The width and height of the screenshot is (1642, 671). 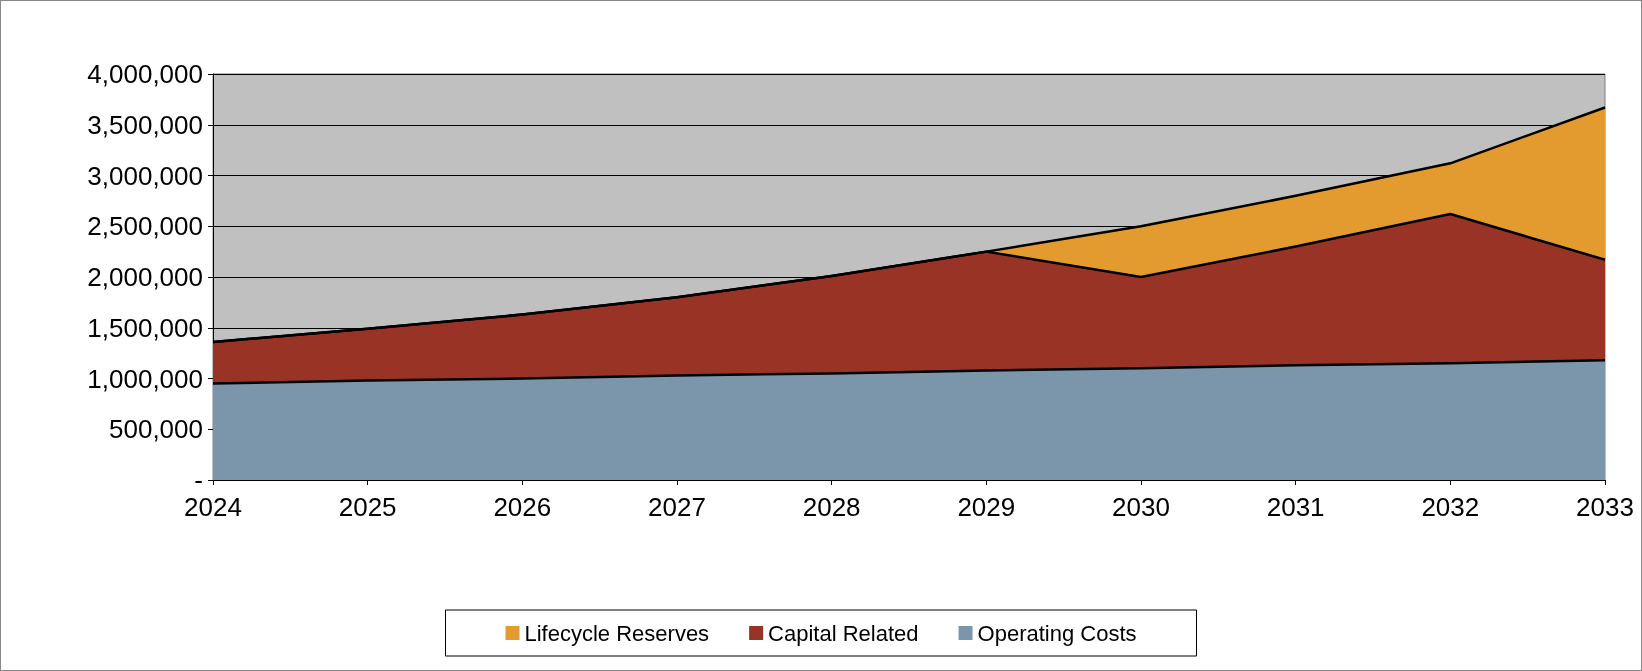 I want to click on y-tick-label: 2,500,000, so click(x=145, y=226).